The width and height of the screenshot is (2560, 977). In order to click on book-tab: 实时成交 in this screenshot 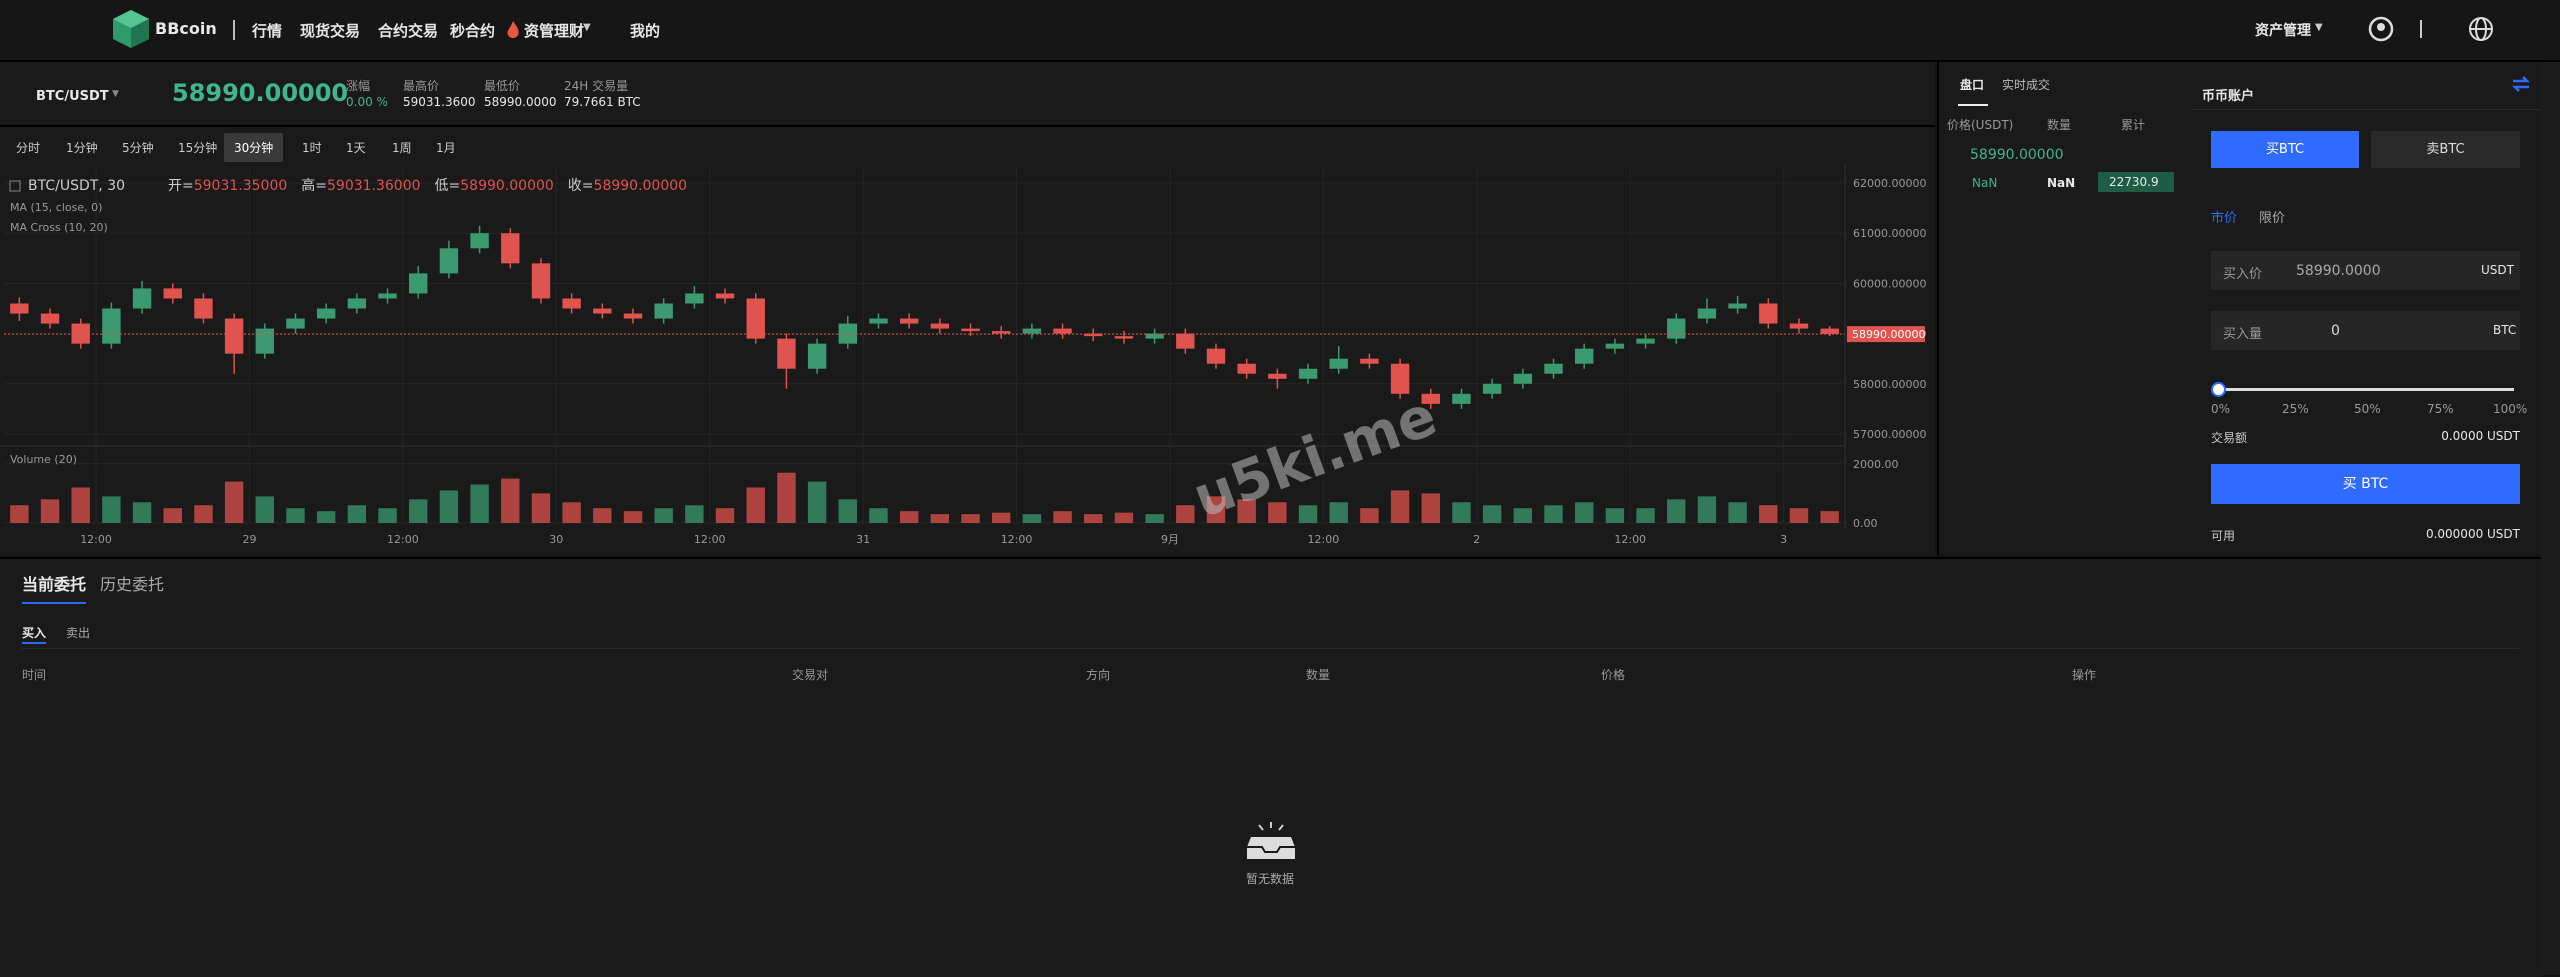, I will do `click(2026, 85)`.